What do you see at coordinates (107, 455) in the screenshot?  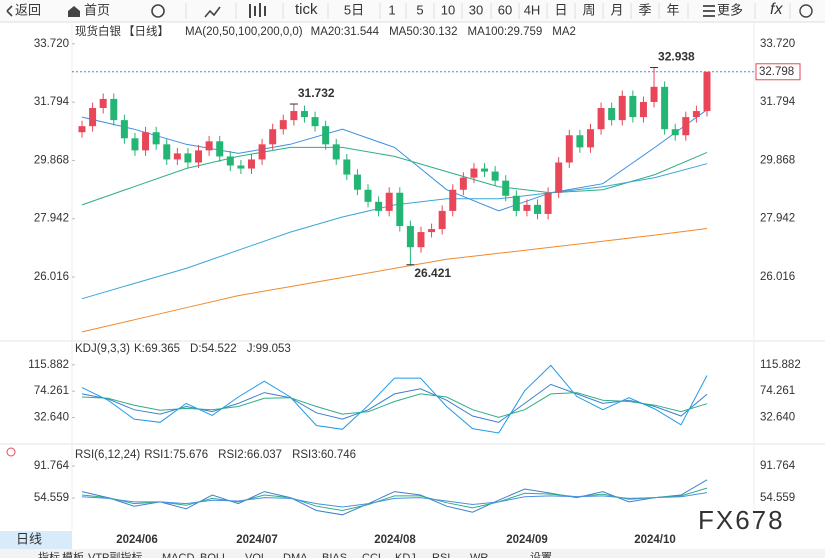 I see `legend-title: RSI(6,12,24)` at bounding box center [107, 455].